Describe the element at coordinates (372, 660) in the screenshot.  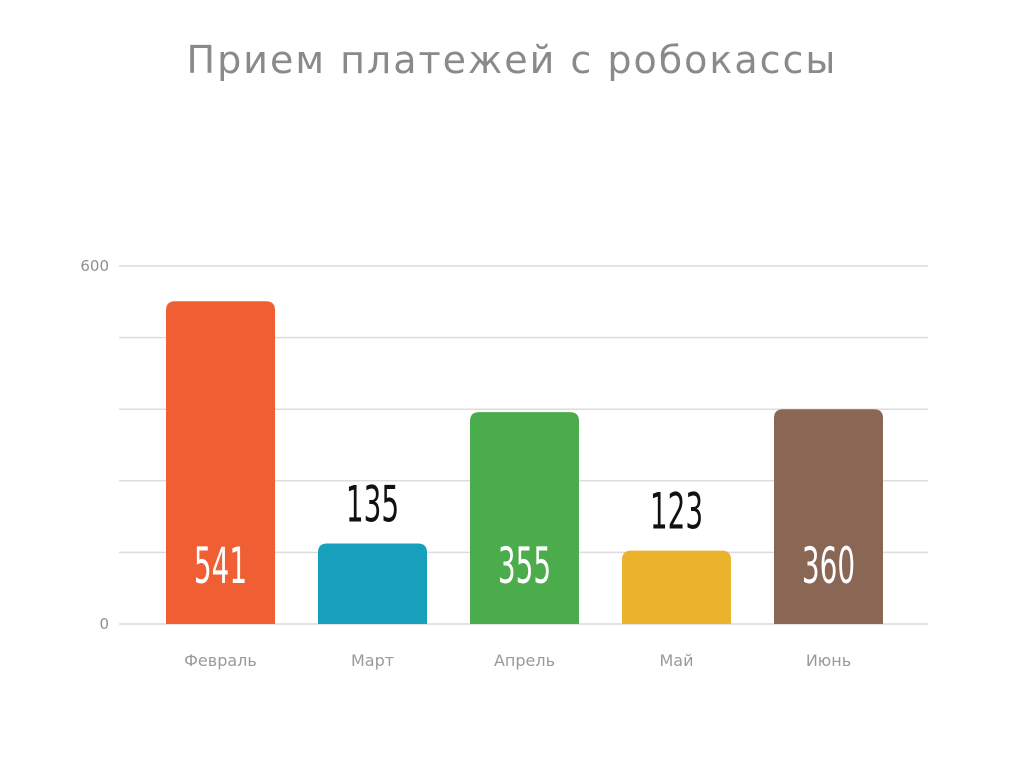
I see `category-label: Март` at that location.